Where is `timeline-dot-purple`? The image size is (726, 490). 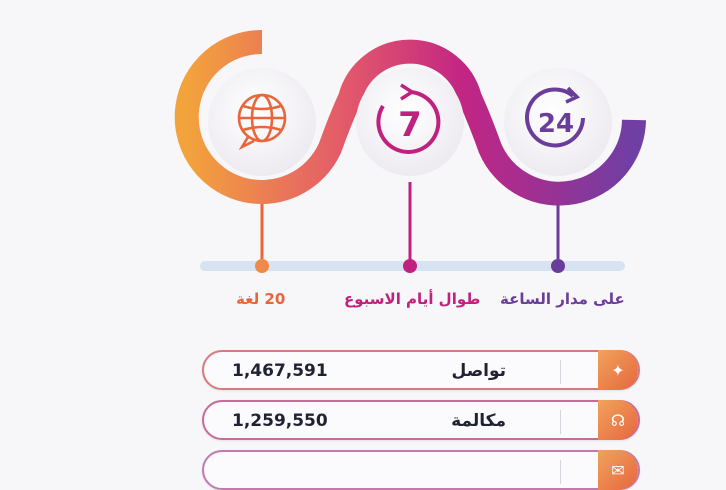
timeline-dot-purple is located at coordinates (558, 266).